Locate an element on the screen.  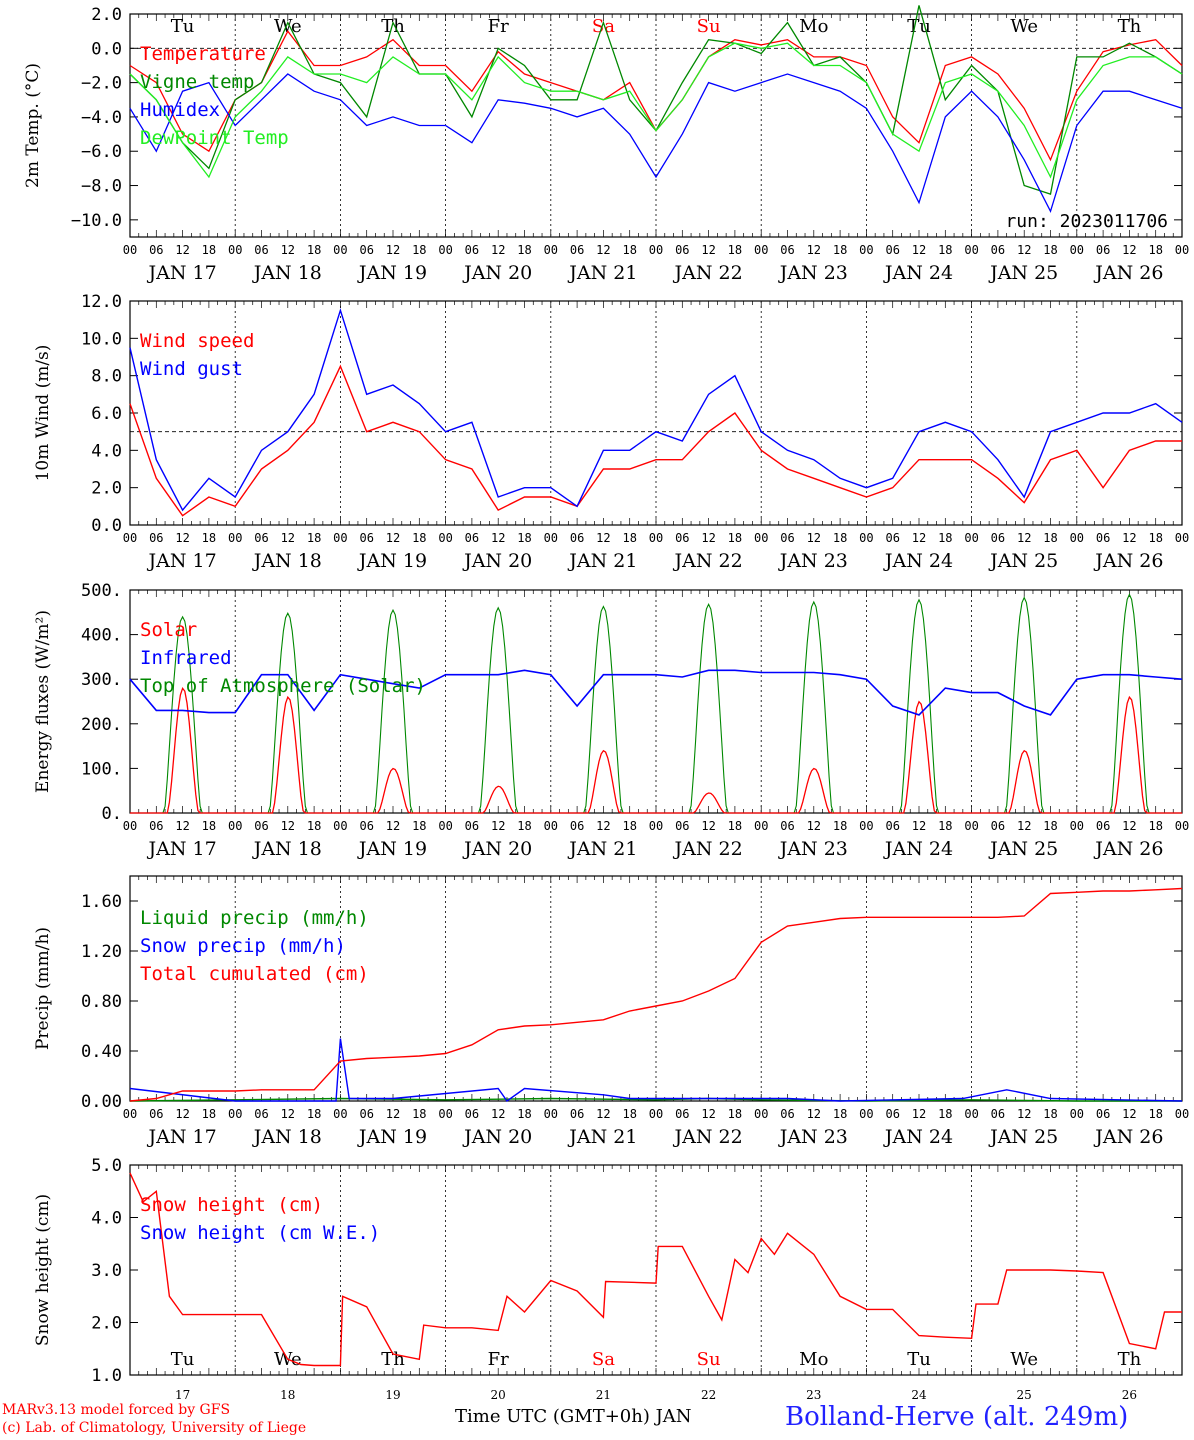
panel-3-ytick-label: 300. is located at coordinates (101, 680).